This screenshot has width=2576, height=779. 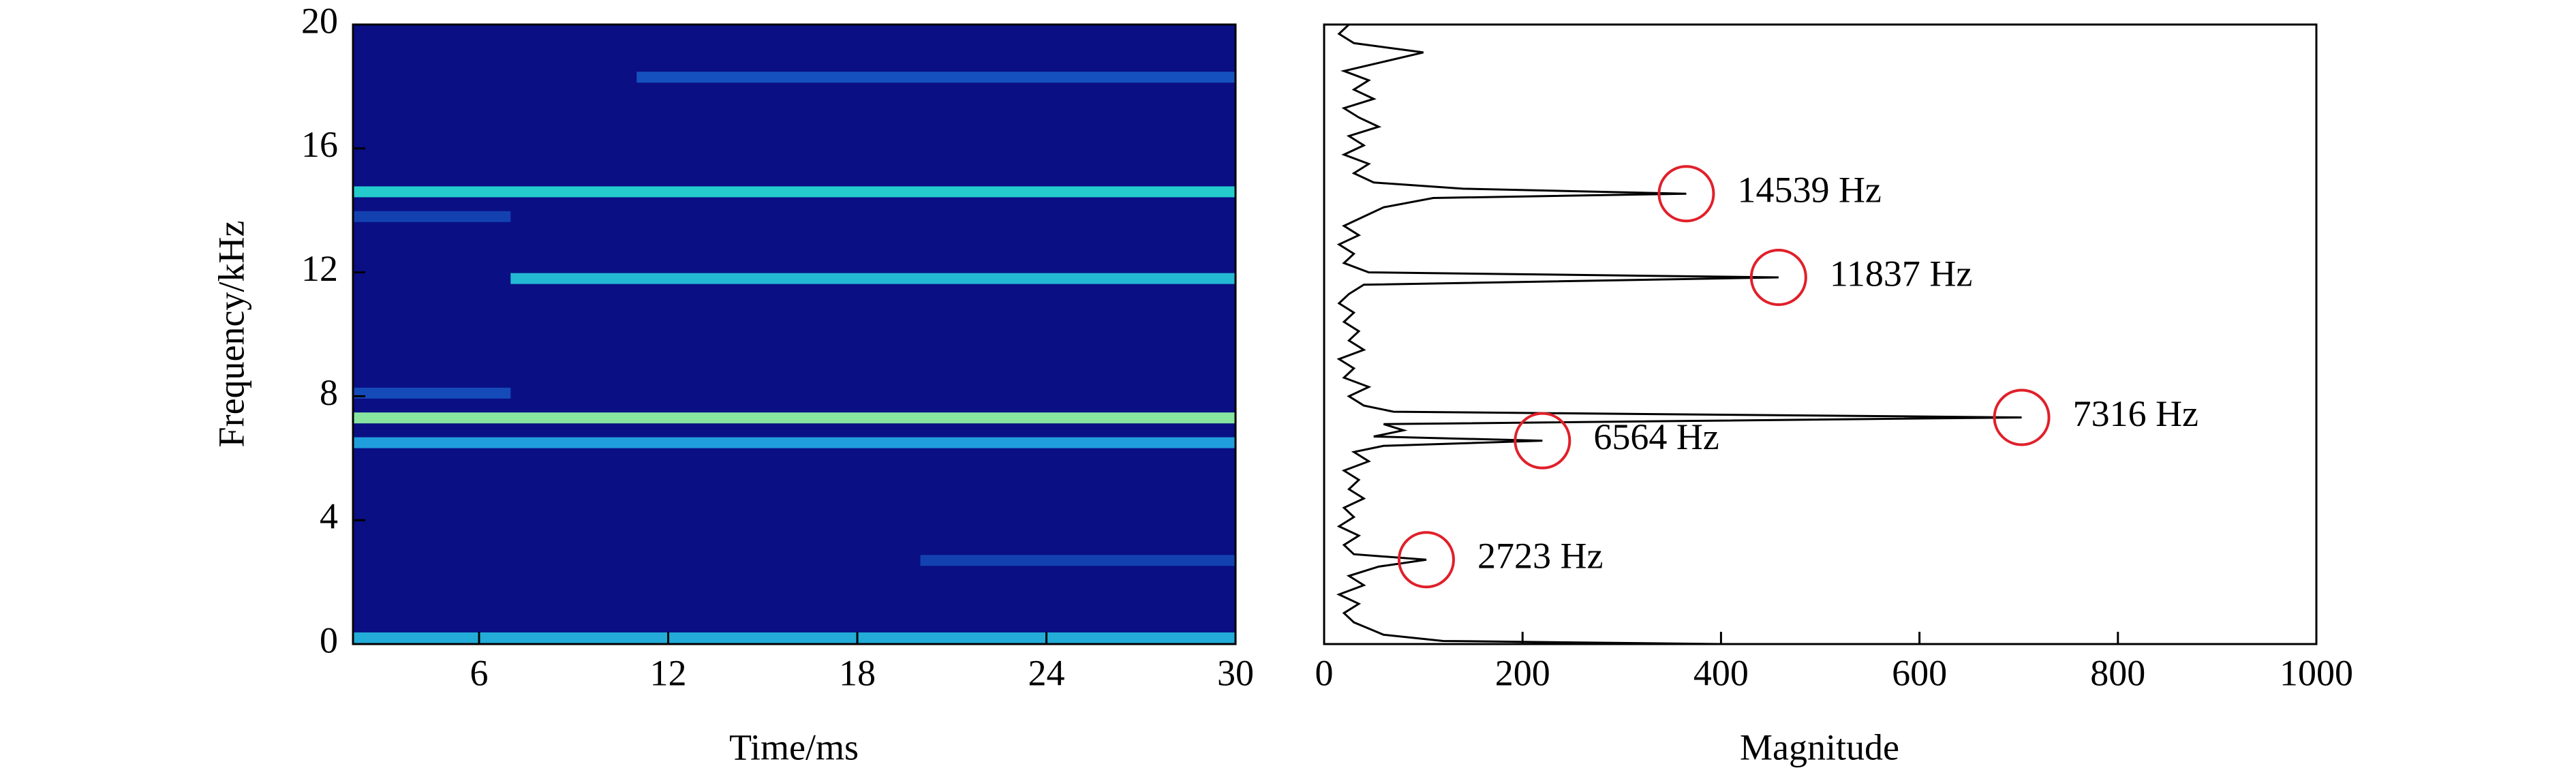 I want to click on x-tick-label: 1000, so click(x=2316, y=673).